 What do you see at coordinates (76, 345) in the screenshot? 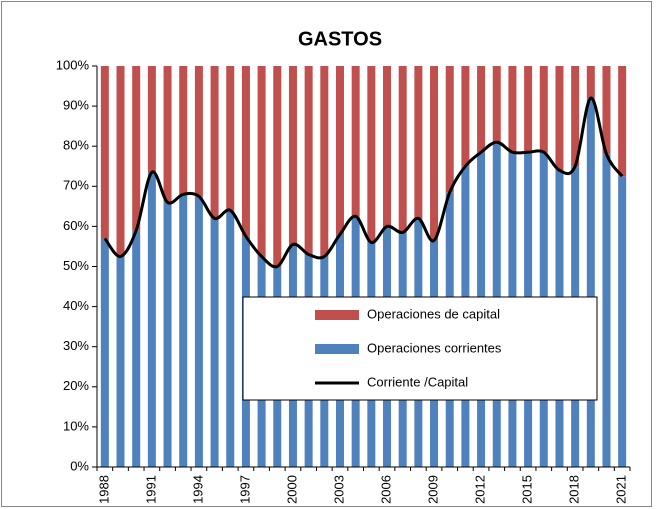
I see `y-tick-label: 30%` at bounding box center [76, 345].